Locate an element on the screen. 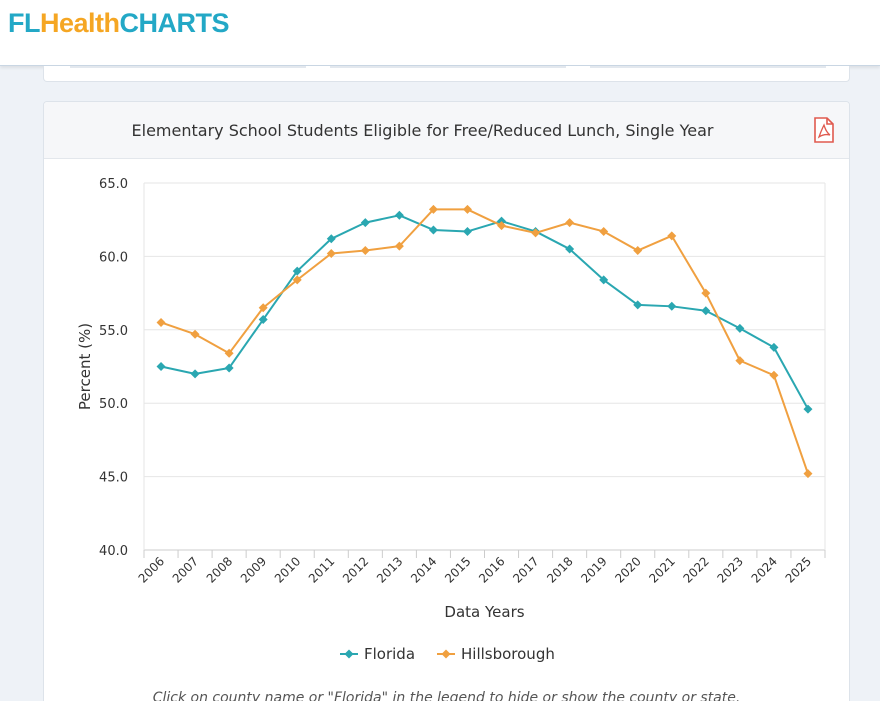 Image resolution: width=880 pixels, height=701 pixels. logo-part-charts: CHARTS is located at coordinates (174, 23).